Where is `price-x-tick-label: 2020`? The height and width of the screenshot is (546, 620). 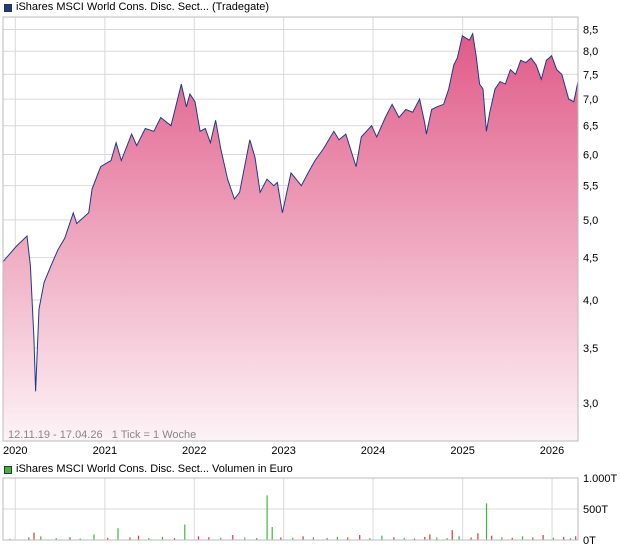 price-x-tick-label: 2020 is located at coordinates (15, 451).